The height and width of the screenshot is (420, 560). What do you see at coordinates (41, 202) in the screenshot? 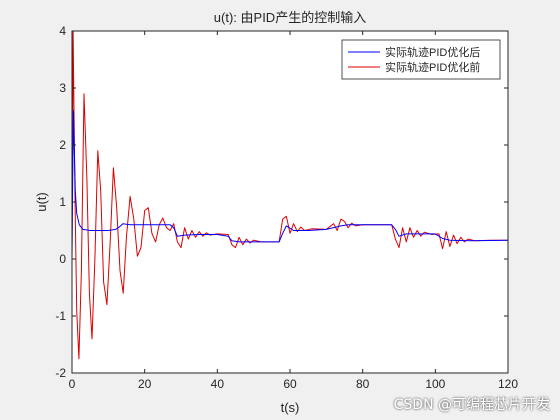
I see `y-axis-label: u(t)` at bounding box center [41, 202].